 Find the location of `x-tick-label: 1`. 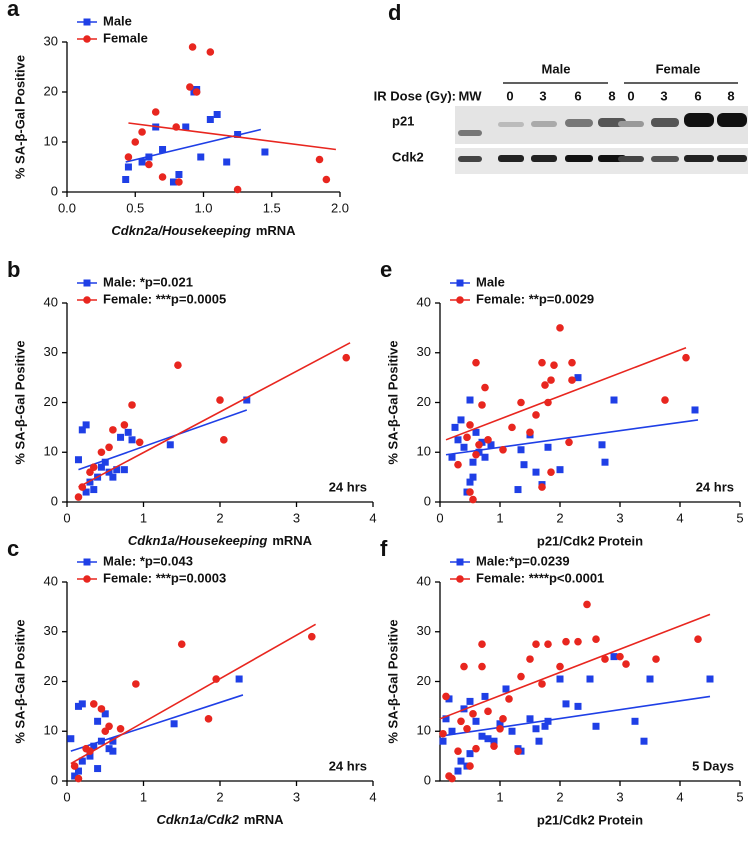

x-tick-label: 1 is located at coordinates (499, 796).